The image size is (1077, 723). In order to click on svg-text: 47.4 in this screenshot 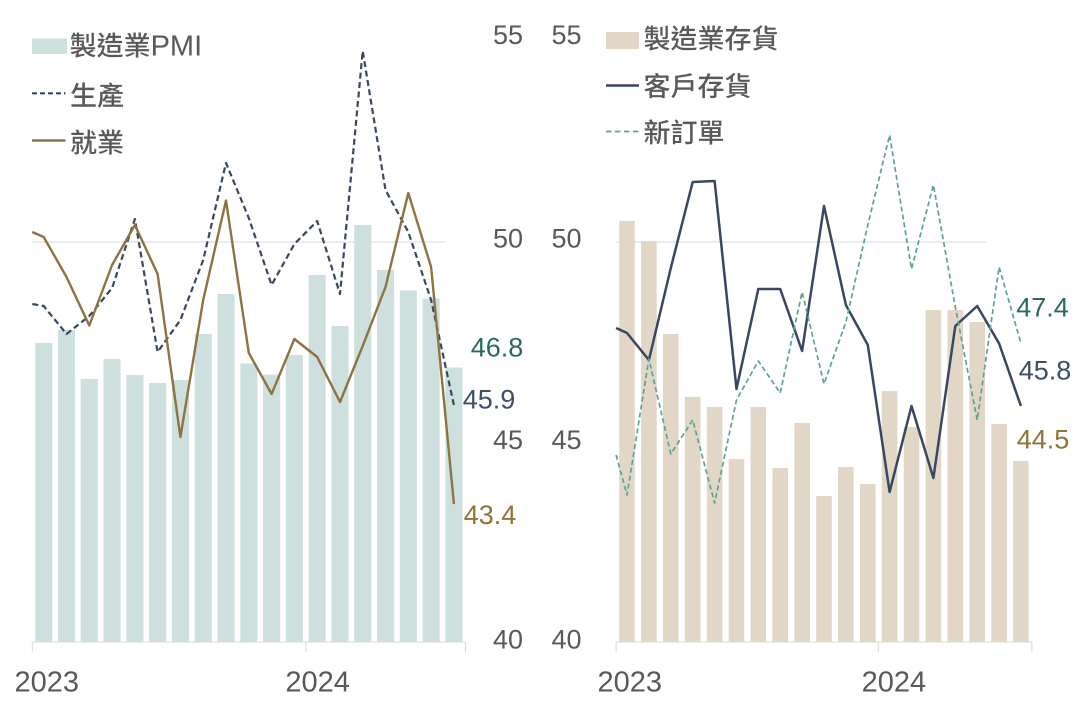, I will do `click(1042, 308)`.